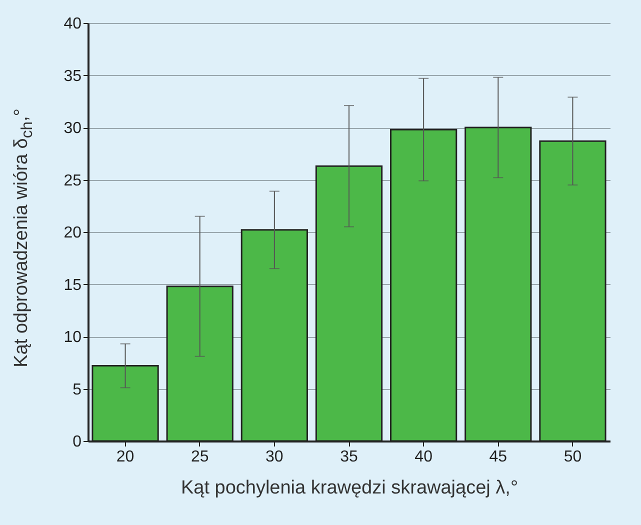 This screenshot has width=641, height=525. Describe the element at coordinates (349, 457) in the screenshot. I see `x-tick-label: 35` at that location.